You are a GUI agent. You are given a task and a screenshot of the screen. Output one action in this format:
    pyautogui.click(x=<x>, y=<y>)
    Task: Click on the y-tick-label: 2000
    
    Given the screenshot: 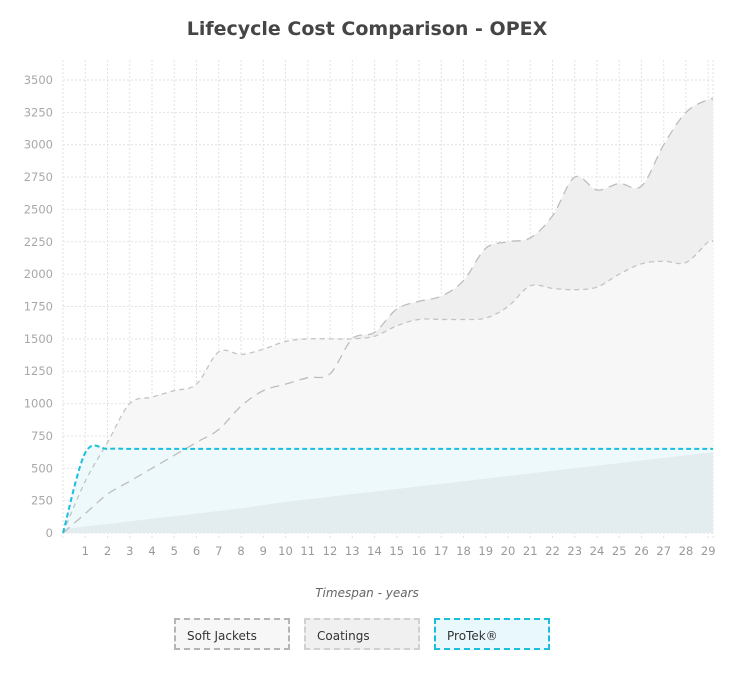 What is the action you would take?
    pyautogui.click(x=38, y=274)
    